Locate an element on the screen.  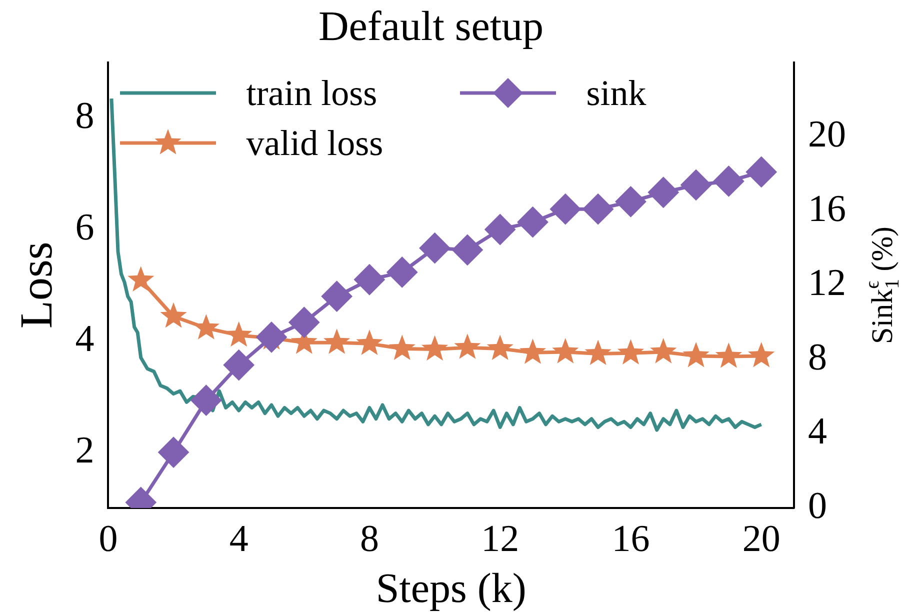
x-tick-label: 8 is located at coordinates (369, 539).